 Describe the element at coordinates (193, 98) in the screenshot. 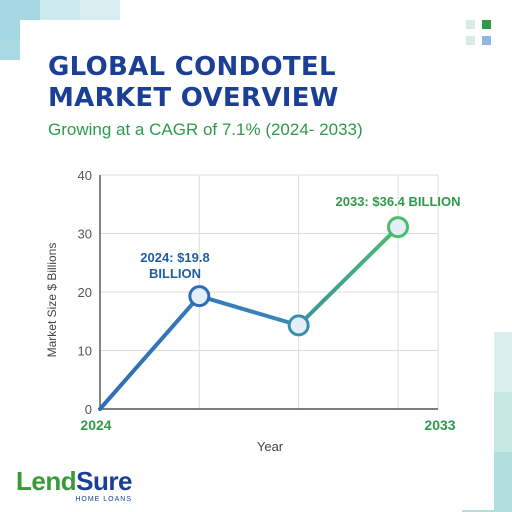

I see `title-line-2: MARKET OVERVIEW` at that location.